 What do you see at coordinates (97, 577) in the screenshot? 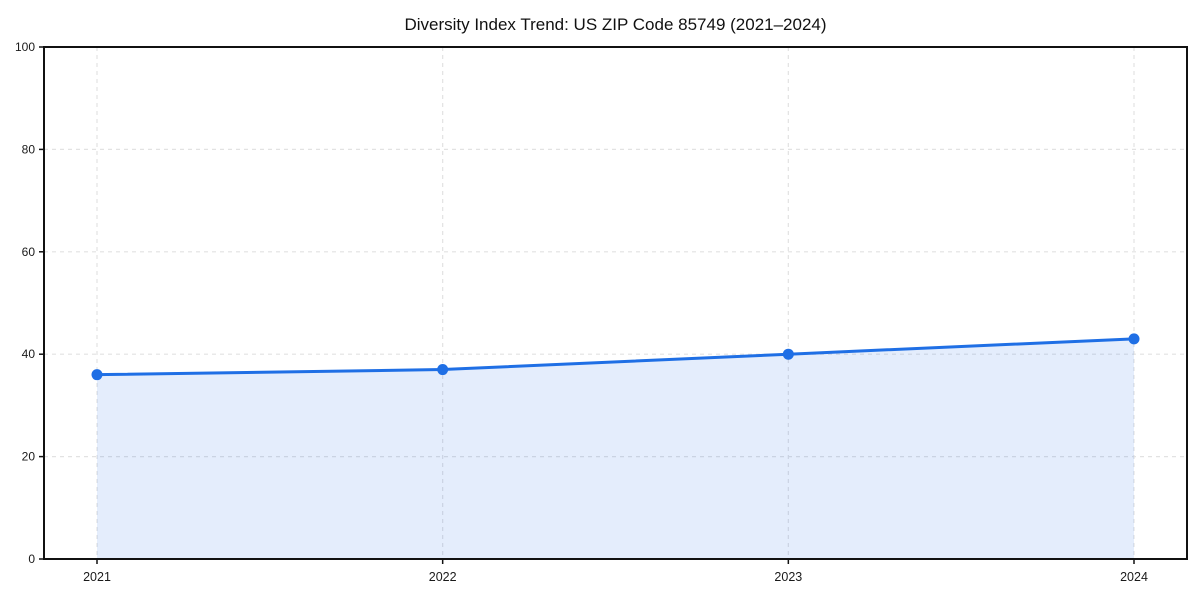
I see `x-axis-tick-label: 2021` at bounding box center [97, 577].